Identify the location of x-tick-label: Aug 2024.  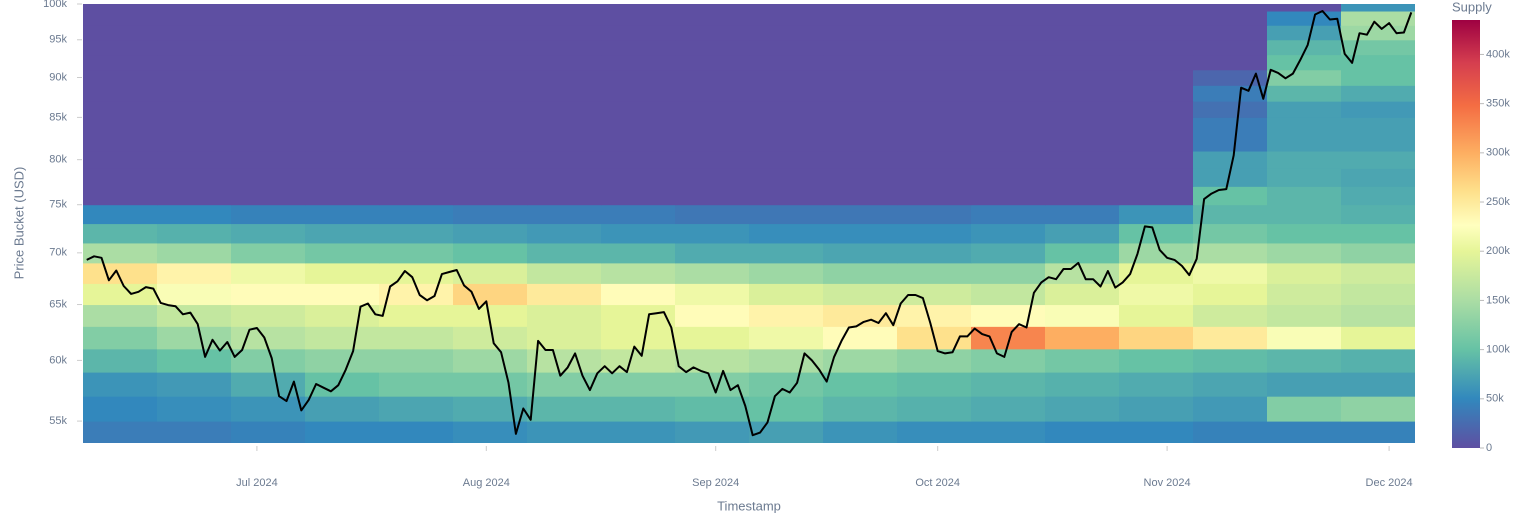
(486, 483).